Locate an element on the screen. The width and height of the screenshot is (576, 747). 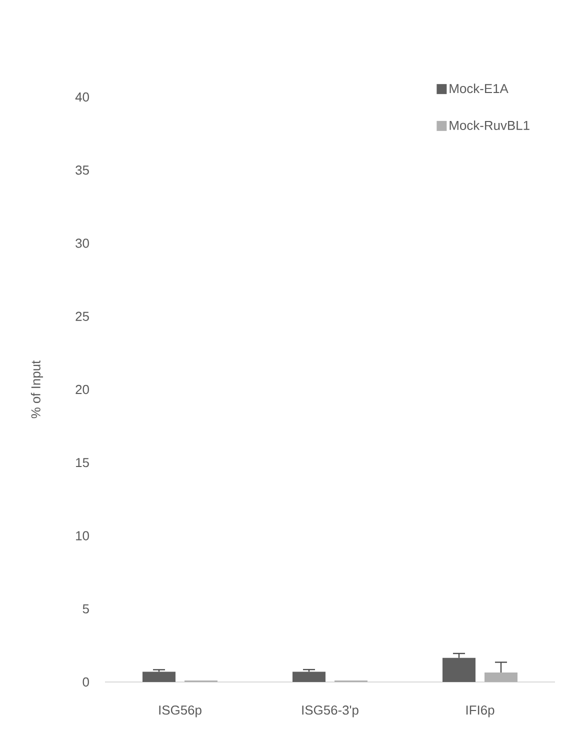
legend-label: Mock-RuvBL1 is located at coordinates (490, 125).